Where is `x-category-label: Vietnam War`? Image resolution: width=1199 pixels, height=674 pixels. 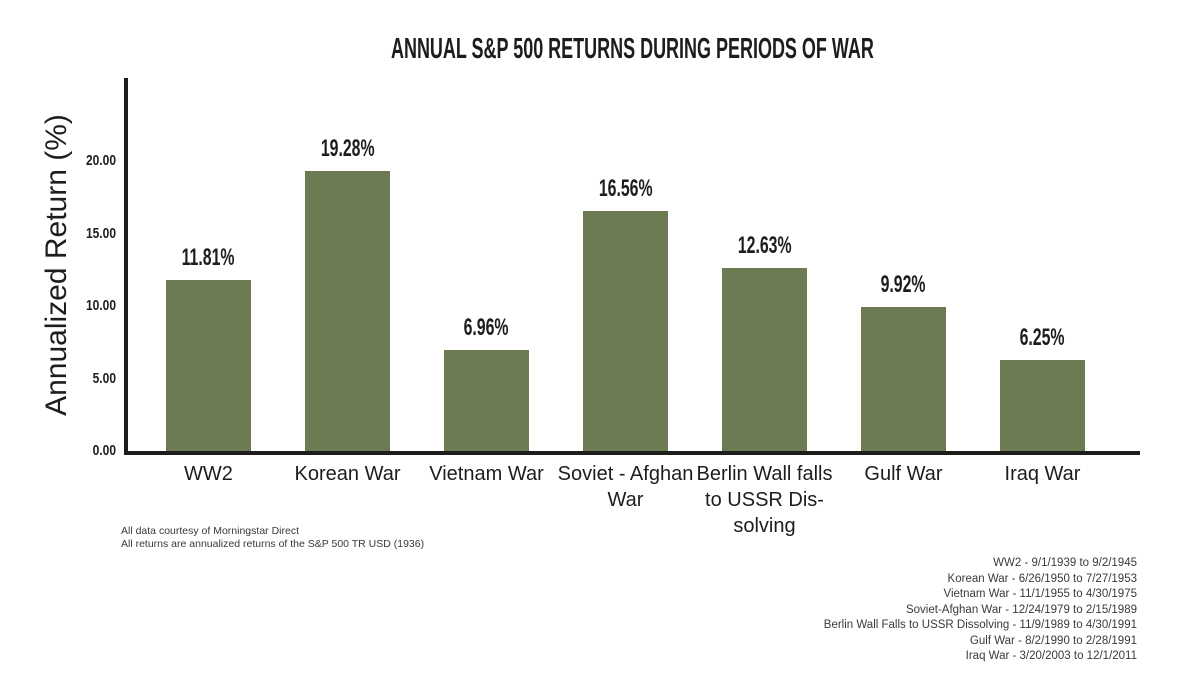 x-category-label: Vietnam War is located at coordinates (486, 474).